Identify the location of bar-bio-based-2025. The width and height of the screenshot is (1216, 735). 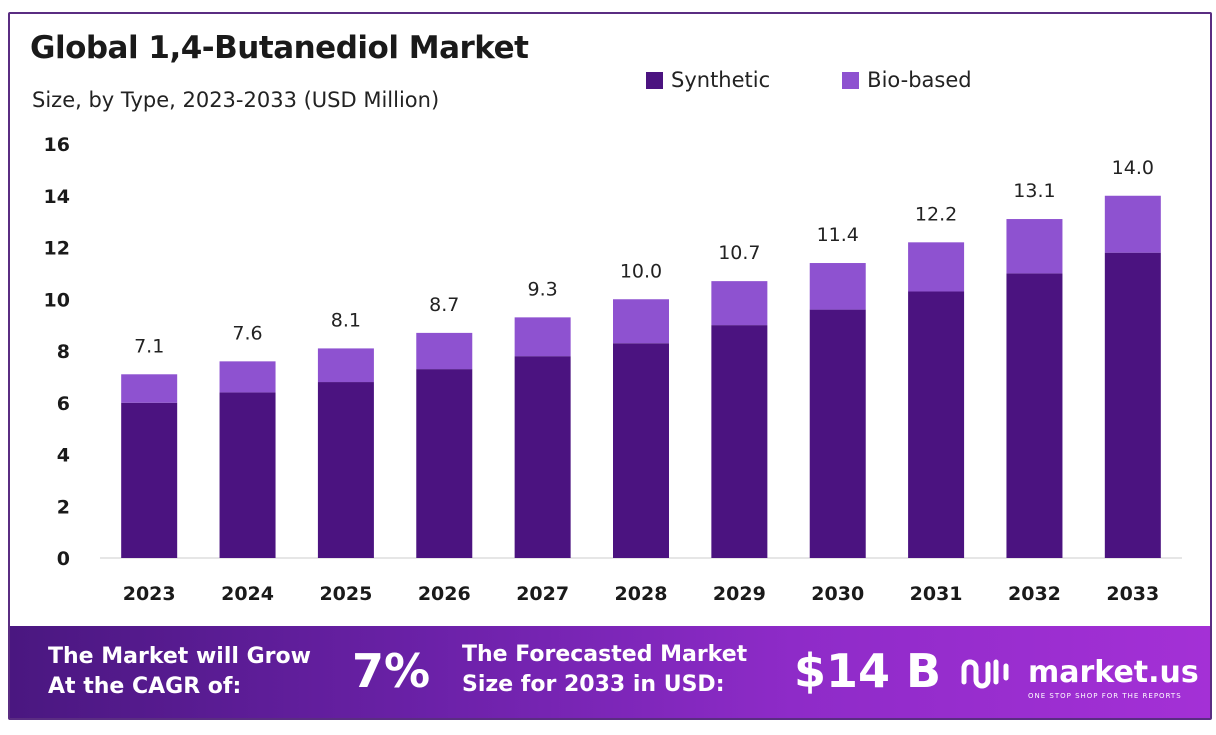
(345, 365).